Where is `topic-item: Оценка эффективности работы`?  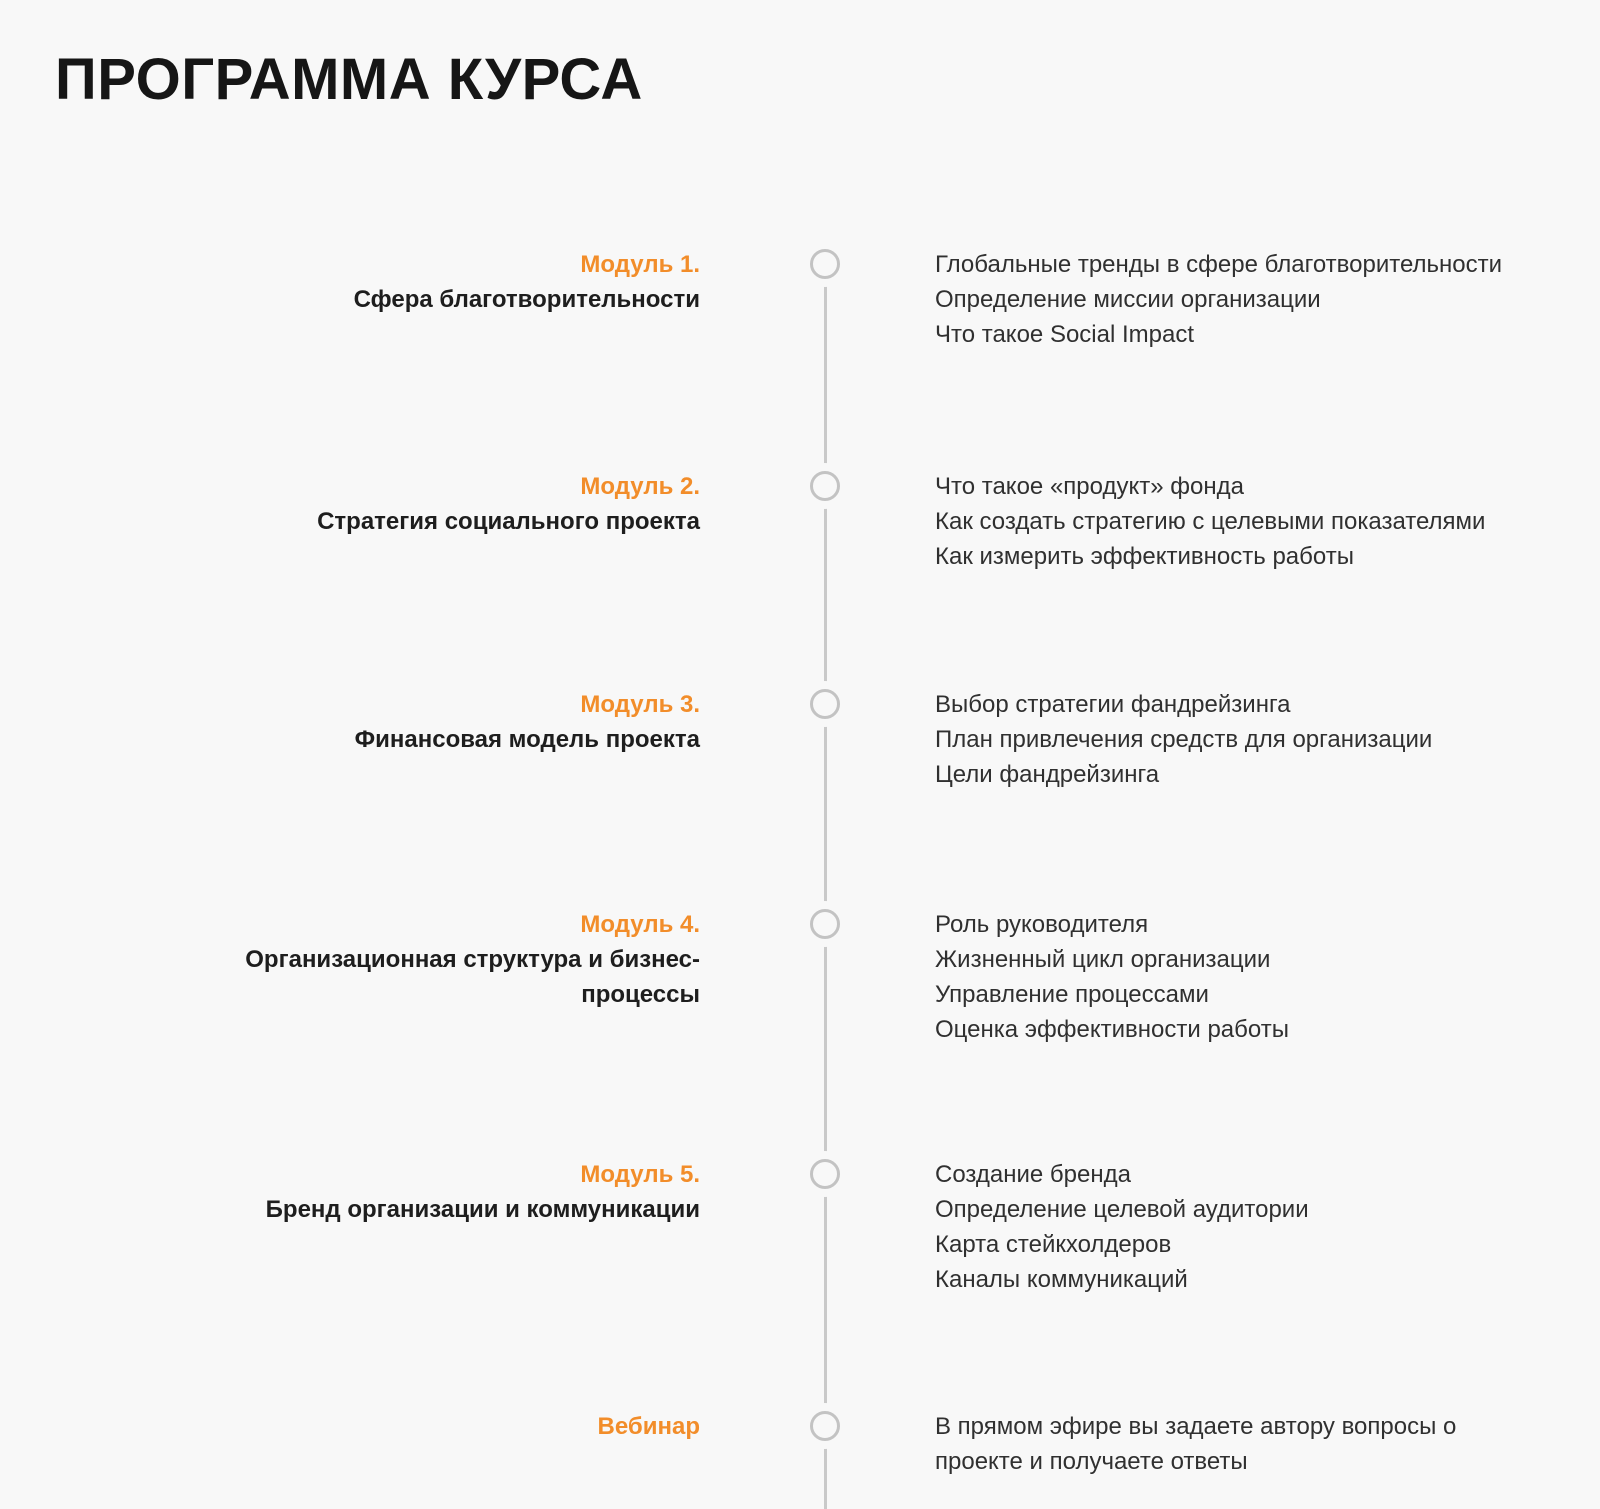
topic-item: Оценка эффективности работы is located at coordinates (1112, 1029).